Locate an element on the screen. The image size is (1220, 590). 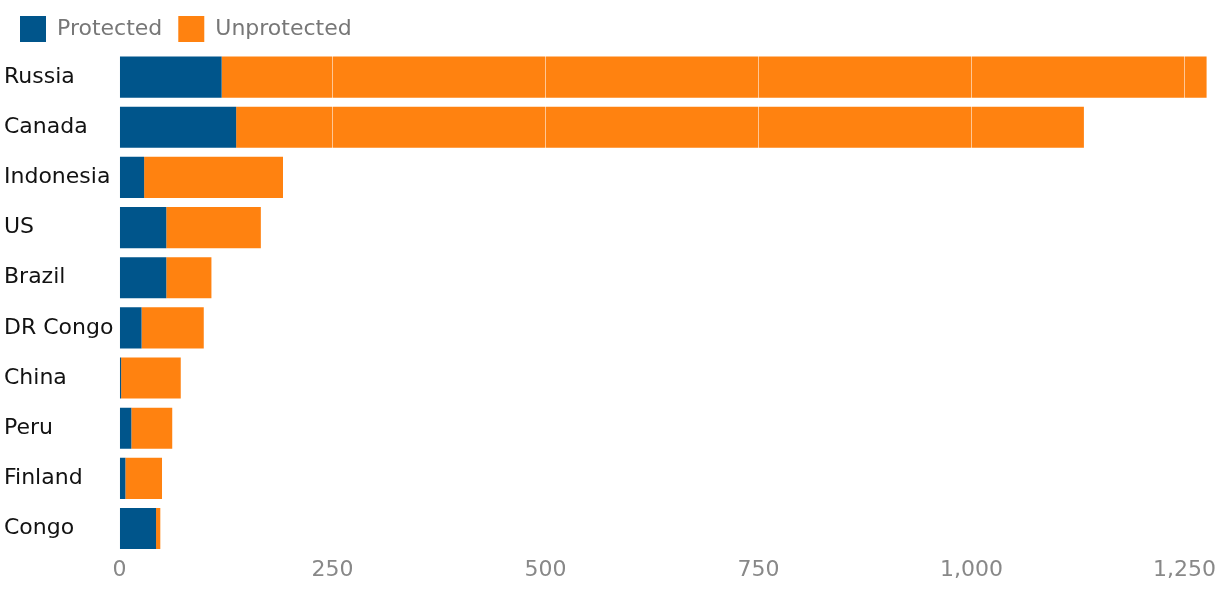
y-tick-label: Indonesia is located at coordinates (57, 176).